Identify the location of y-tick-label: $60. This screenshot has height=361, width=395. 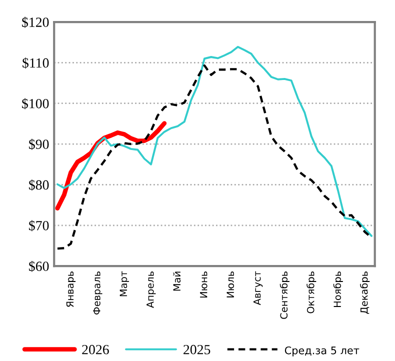
(39, 266).